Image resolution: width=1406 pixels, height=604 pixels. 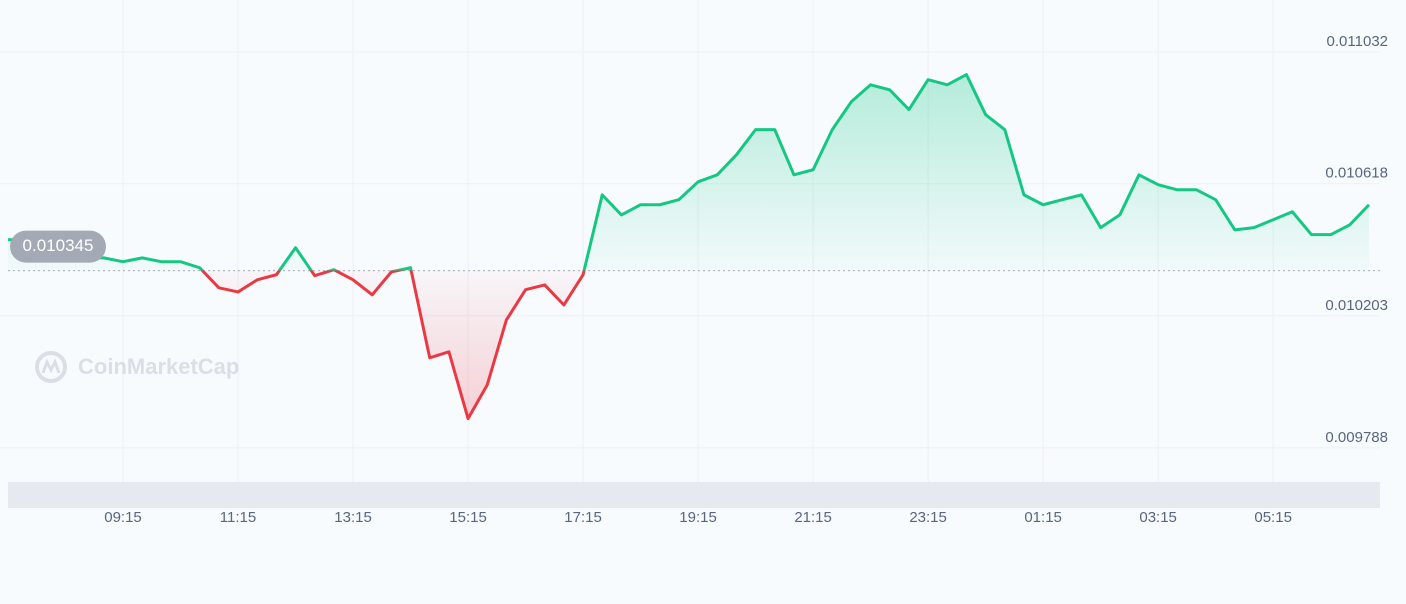 I want to click on x-tick-label: 17:15, so click(x=583, y=517).